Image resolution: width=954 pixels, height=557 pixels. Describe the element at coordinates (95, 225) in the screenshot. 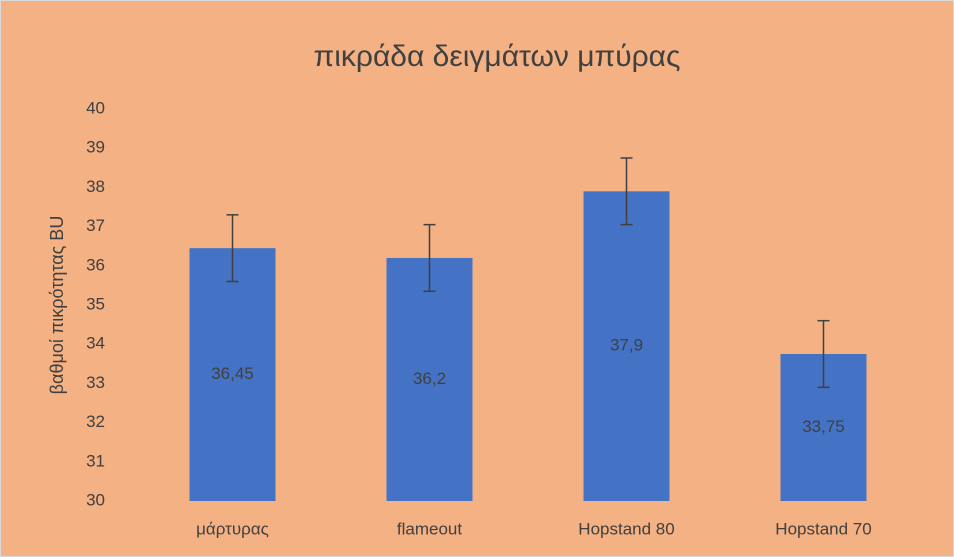

I see `y-tick-label: 37` at that location.